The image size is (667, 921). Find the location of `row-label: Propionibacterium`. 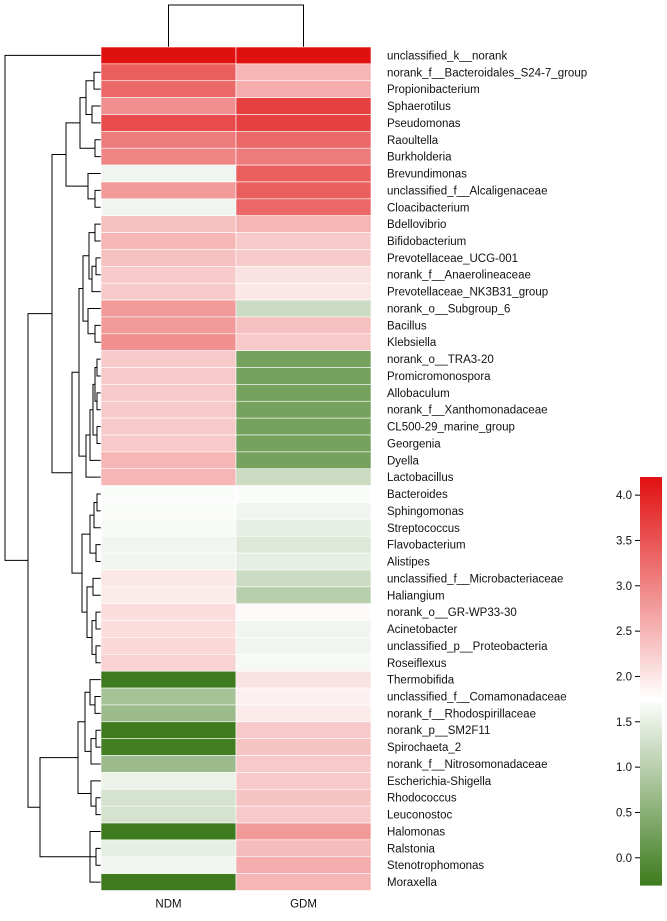

row-label: Propionibacterium is located at coordinates (433, 90).